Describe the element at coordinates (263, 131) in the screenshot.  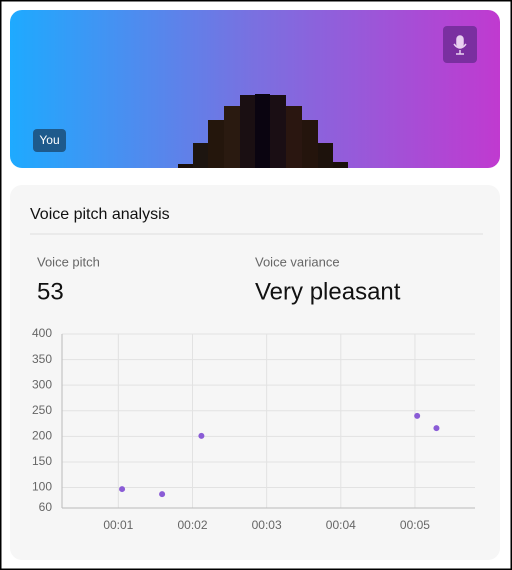
I see `audio-visualizer` at that location.